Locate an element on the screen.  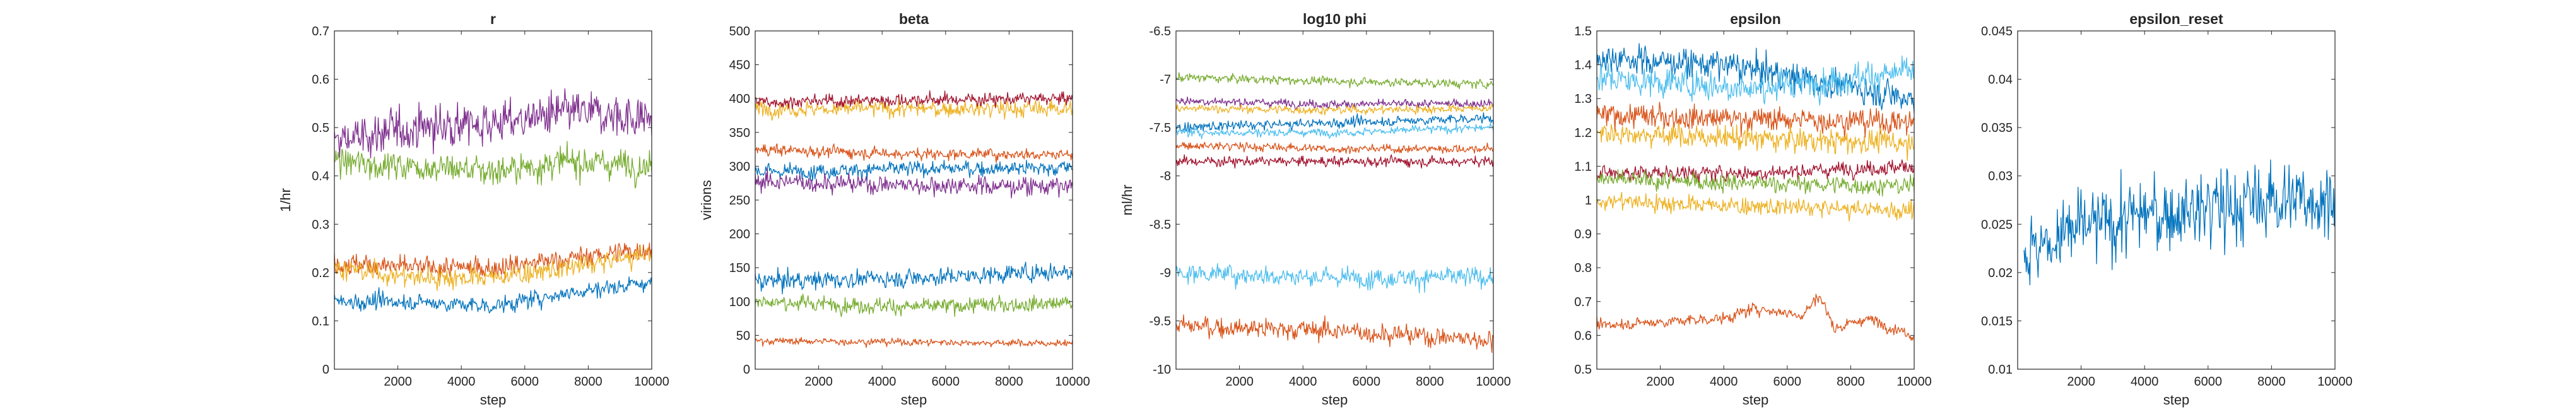
y-tick-label: 300 is located at coordinates (739, 167).